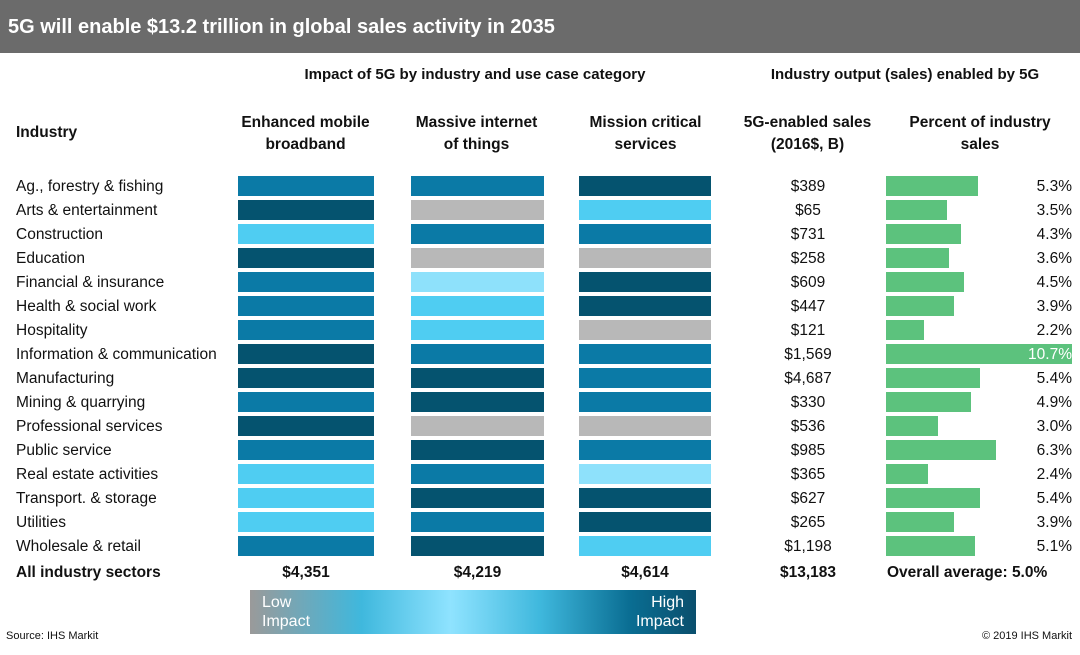  Describe the element at coordinates (808, 330) in the screenshot. I see `sales-value: $121` at that location.